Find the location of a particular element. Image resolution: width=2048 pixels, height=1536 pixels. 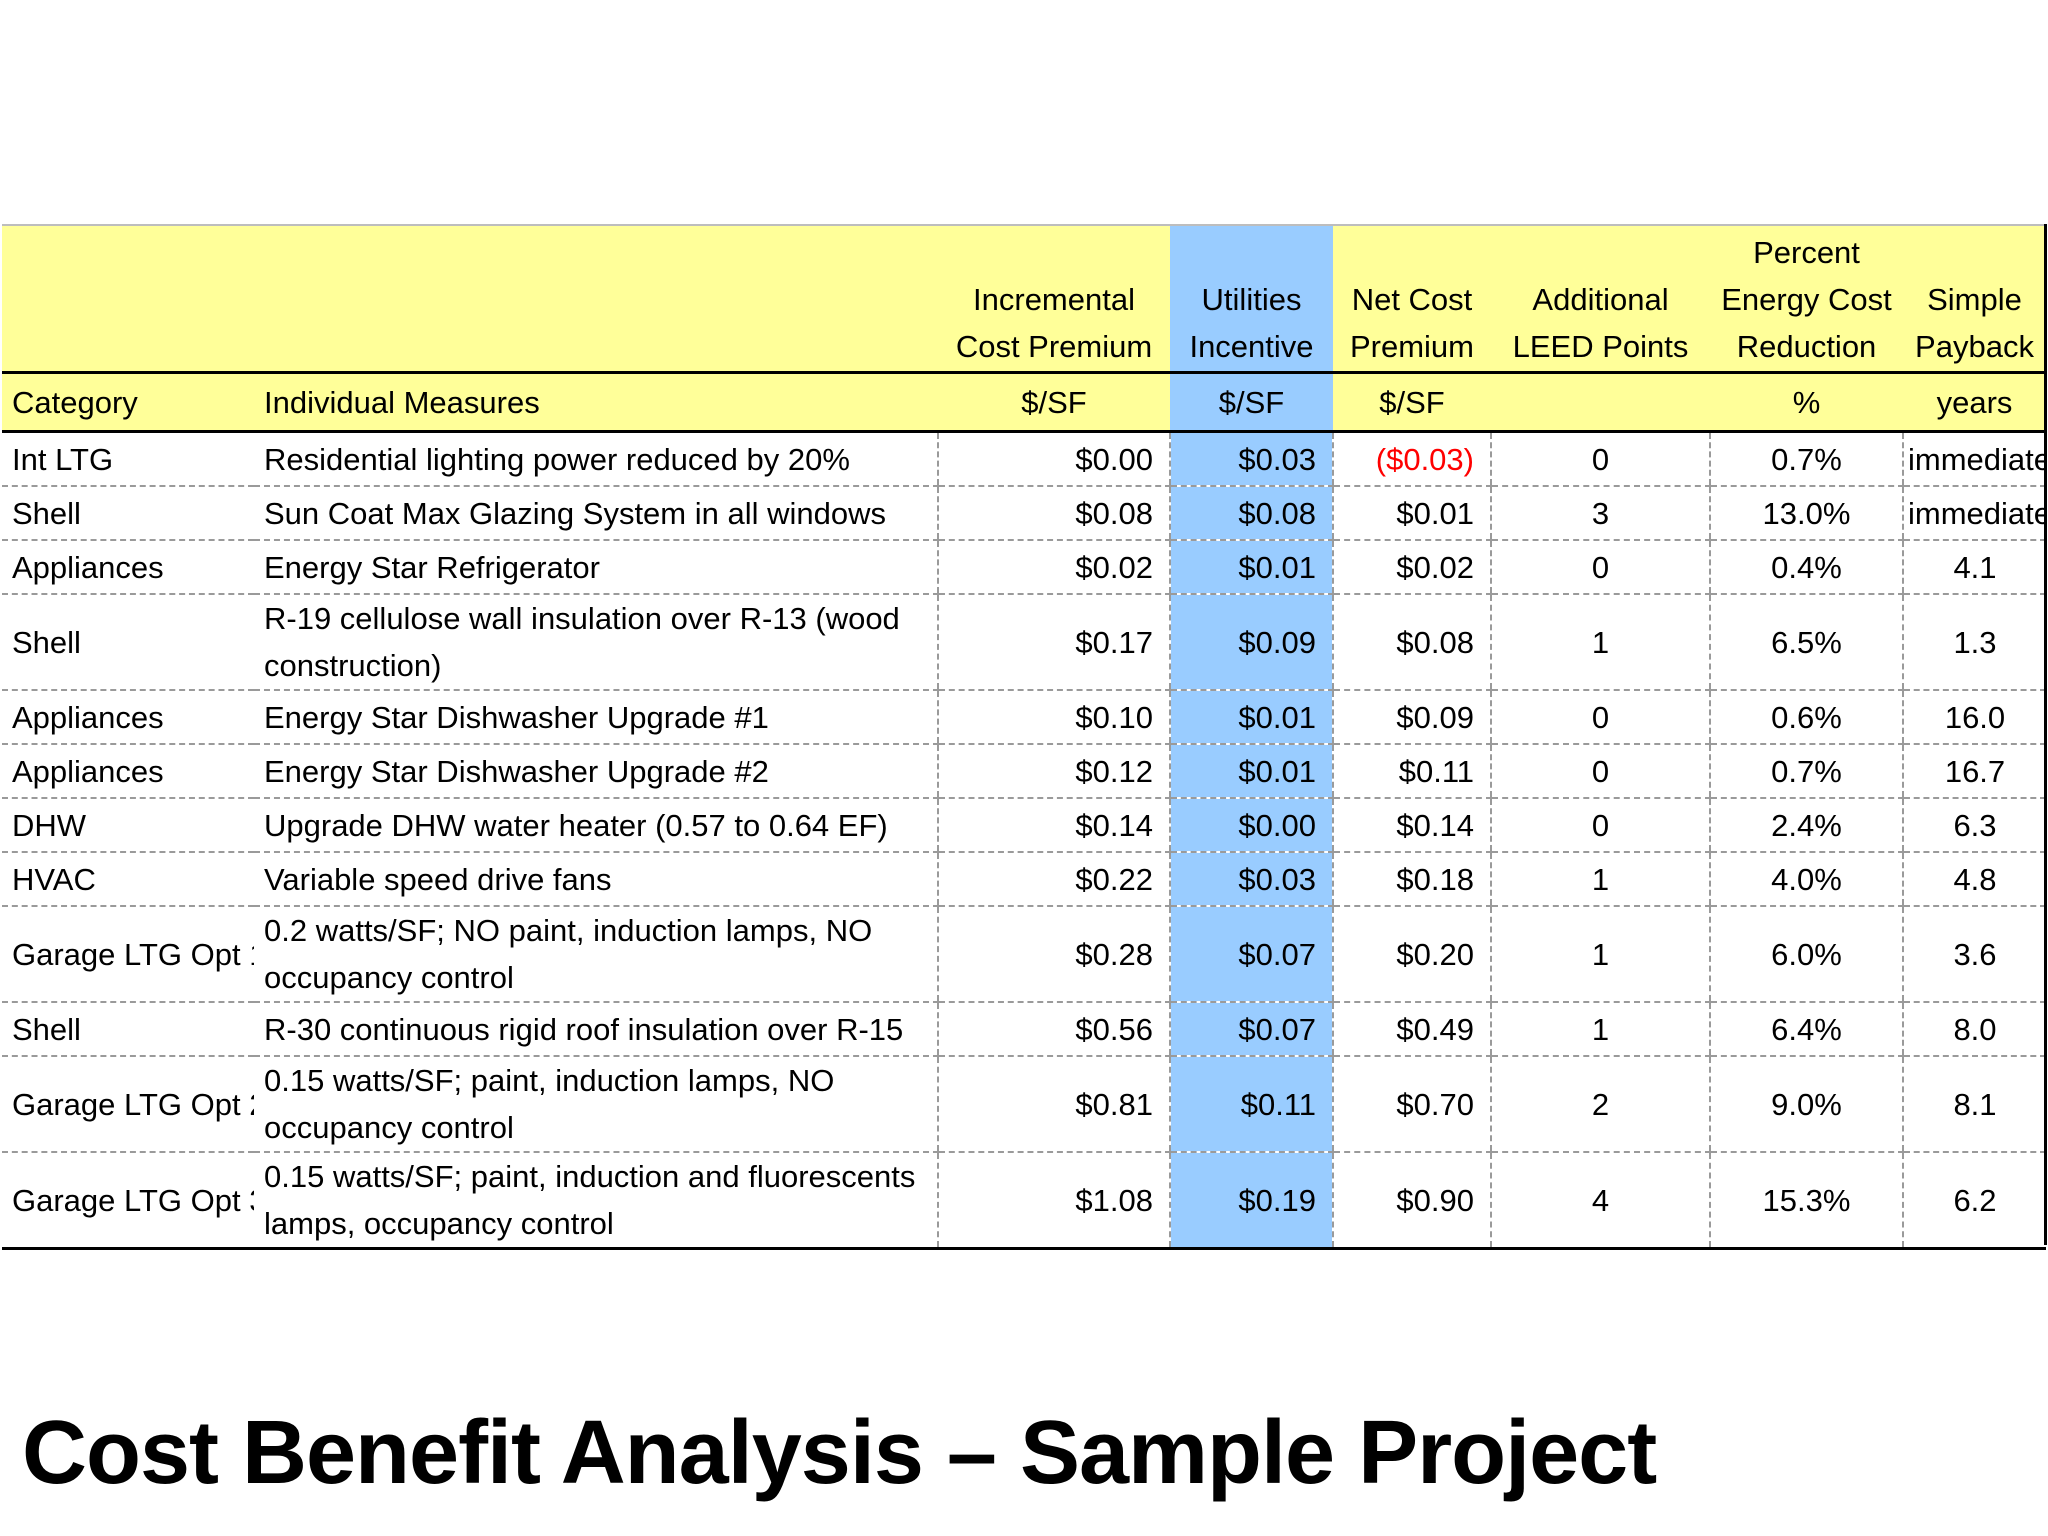

unit-incremental: $/SF is located at coordinates (1054, 402).